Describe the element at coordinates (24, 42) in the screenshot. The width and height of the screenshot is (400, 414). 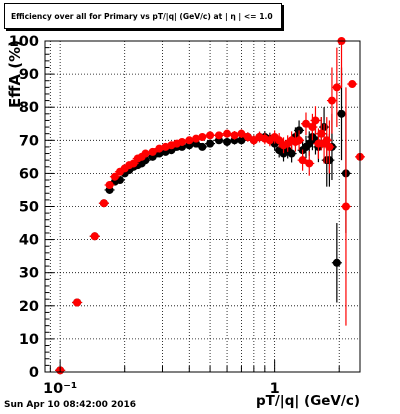
I see `y-tick-label: 100` at that location.